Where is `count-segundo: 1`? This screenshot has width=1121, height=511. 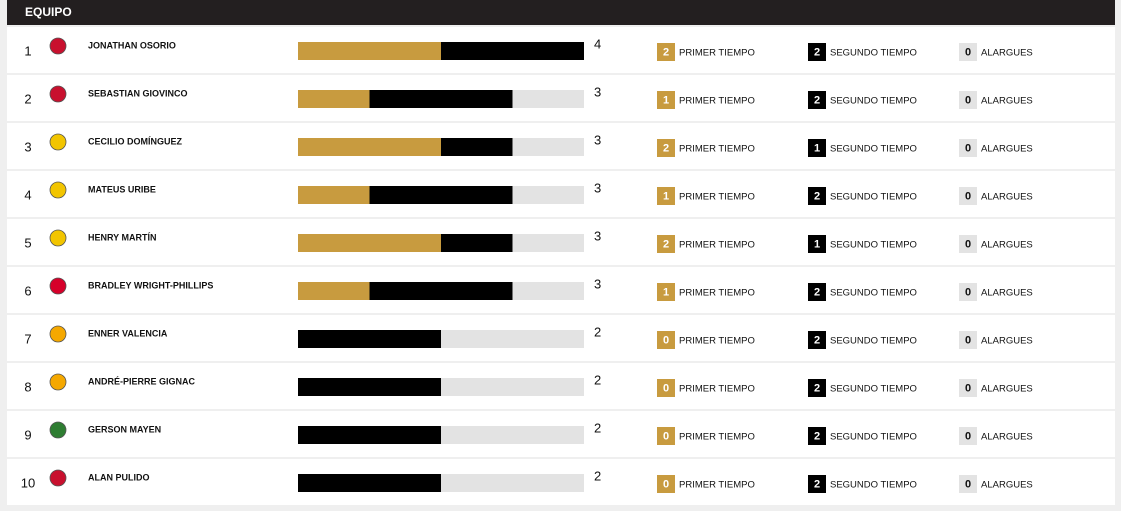 count-segundo: 1 is located at coordinates (817, 244).